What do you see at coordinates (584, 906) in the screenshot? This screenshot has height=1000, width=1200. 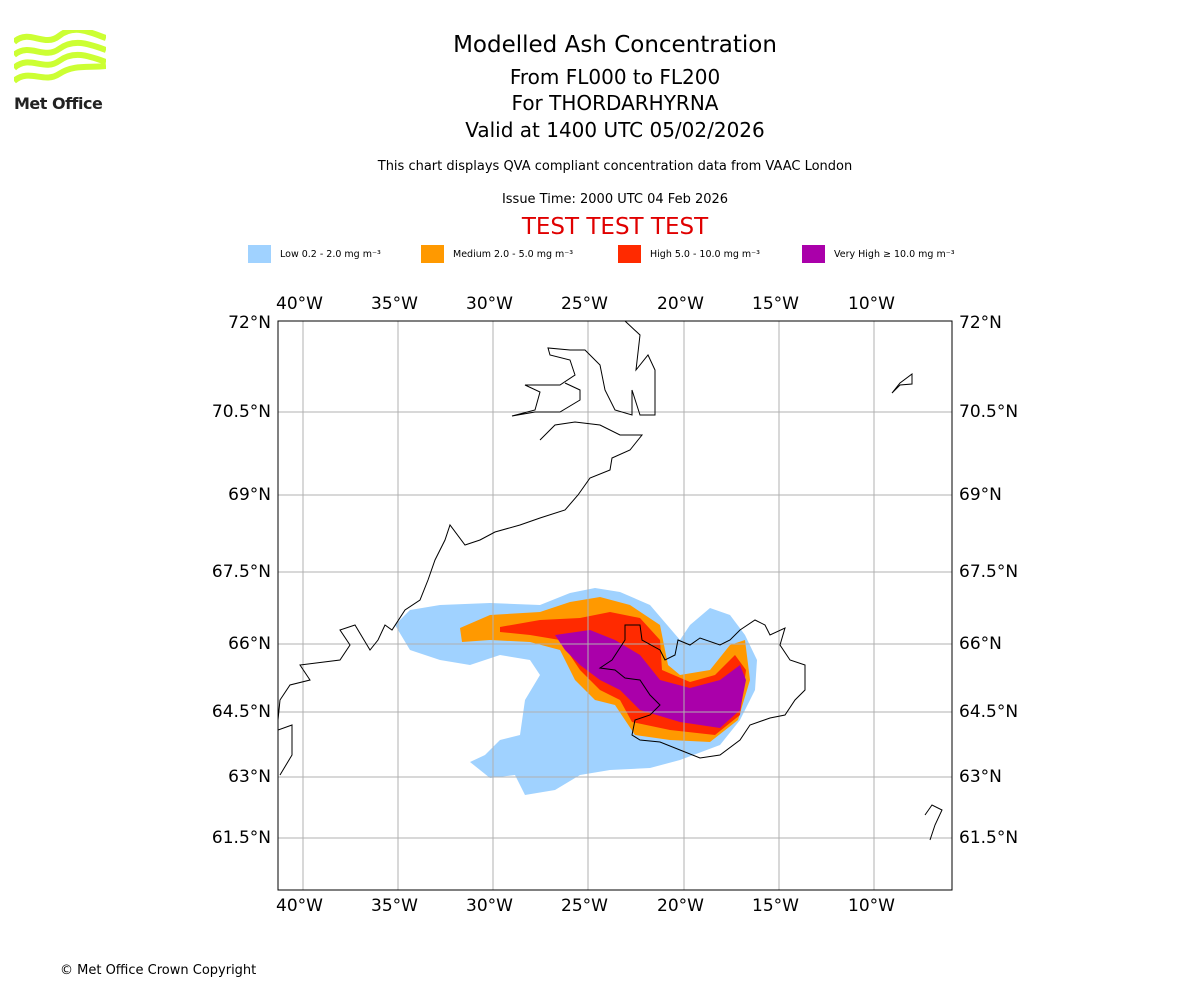 I see `lon-label-bottom: 25°W` at bounding box center [584, 906].